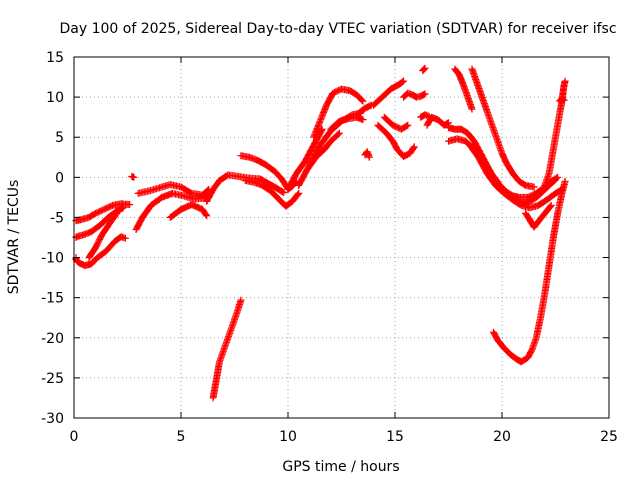 The width and height of the screenshot is (640, 480). Describe the element at coordinates (59, 138) in the screenshot. I see `y-tick-label: 5` at that location.